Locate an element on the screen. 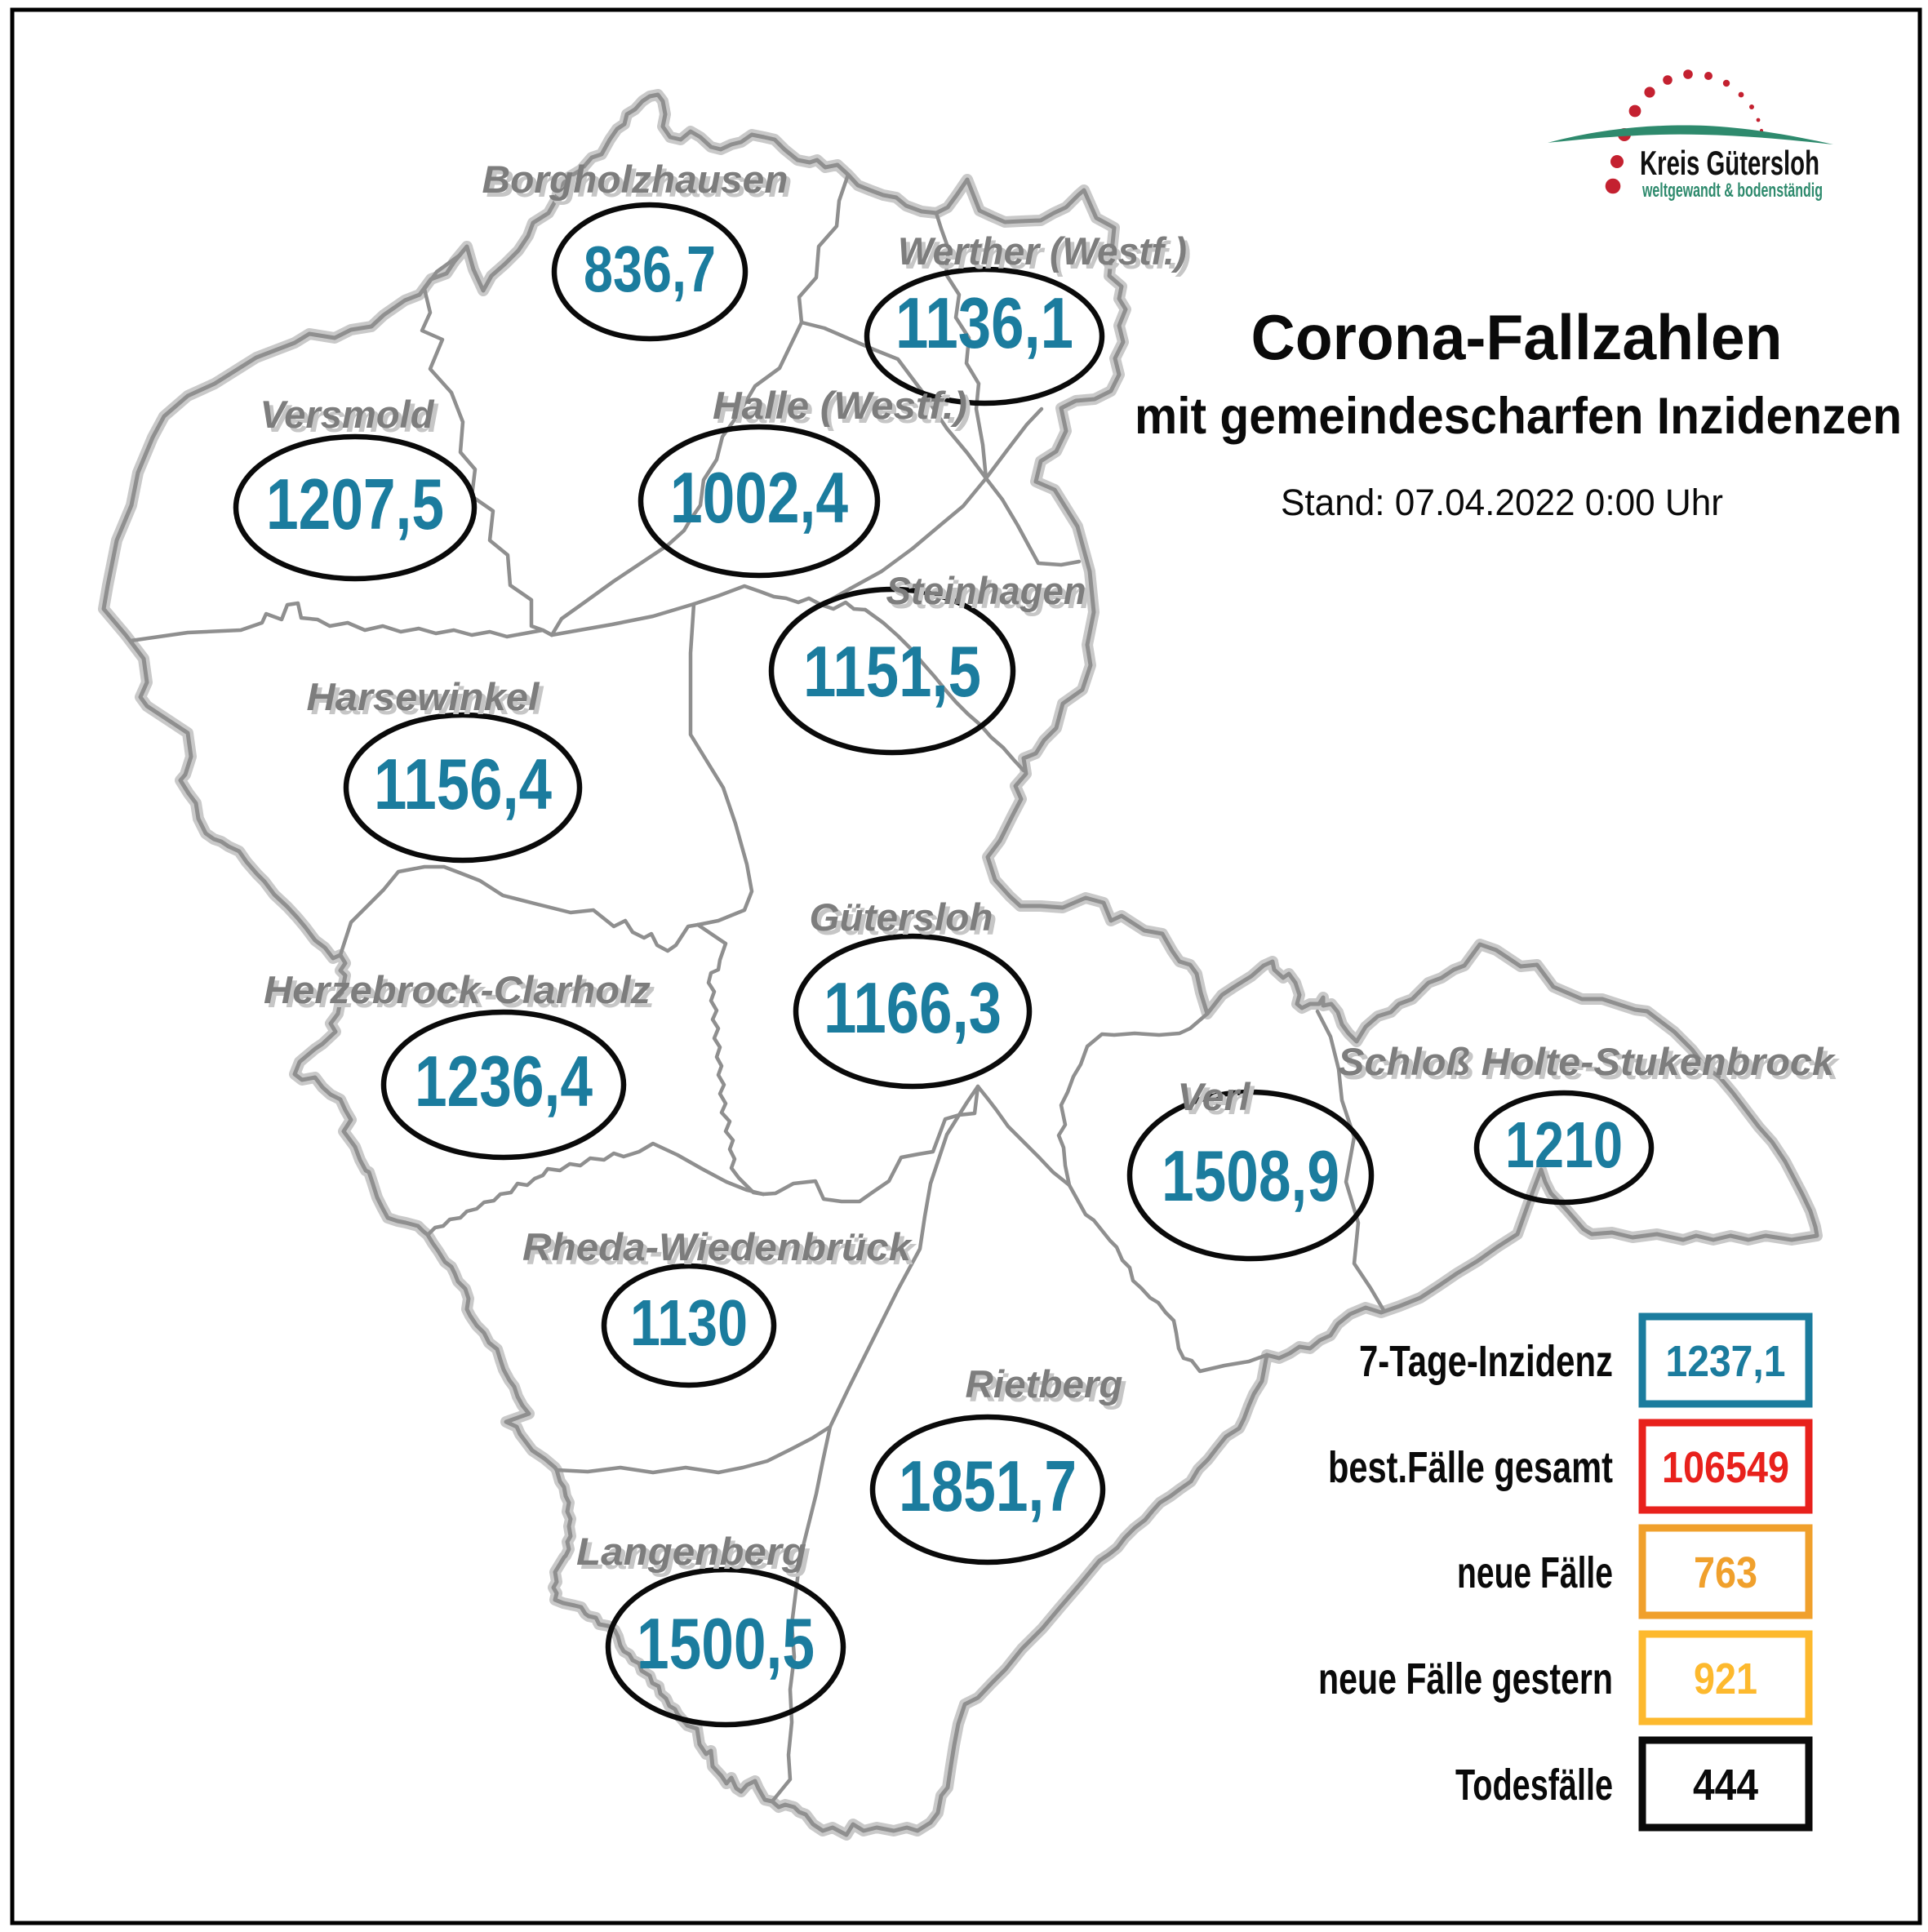 The width and height of the screenshot is (1928, 1932). svg-text: 1156,4 is located at coordinates (463, 784).